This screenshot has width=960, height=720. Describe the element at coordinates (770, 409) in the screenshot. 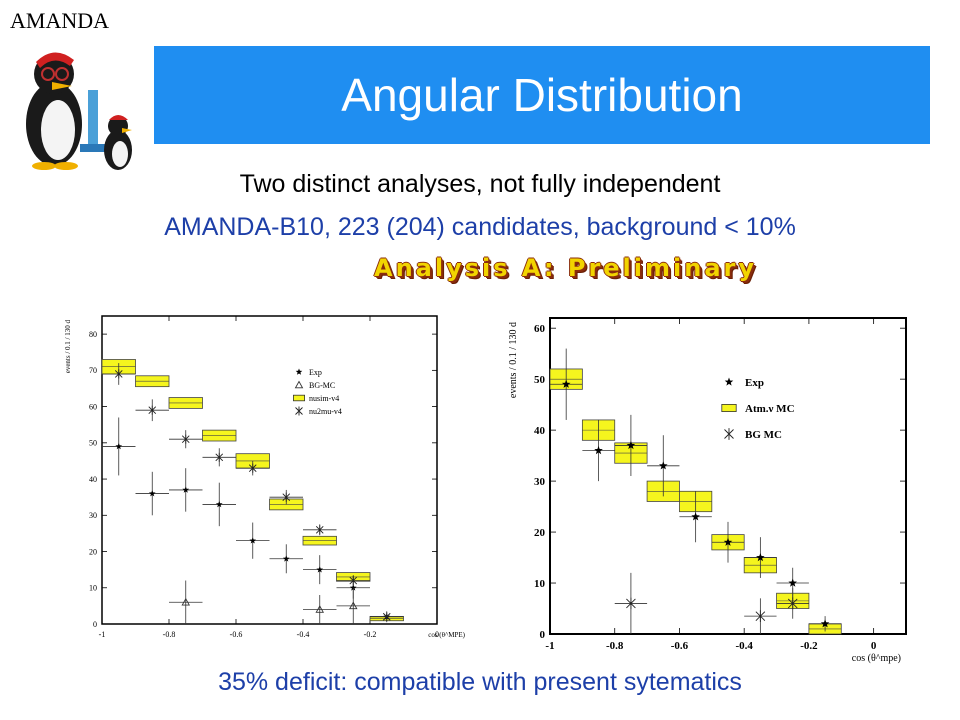

I see `legend-label: Atm.ν MC` at that location.